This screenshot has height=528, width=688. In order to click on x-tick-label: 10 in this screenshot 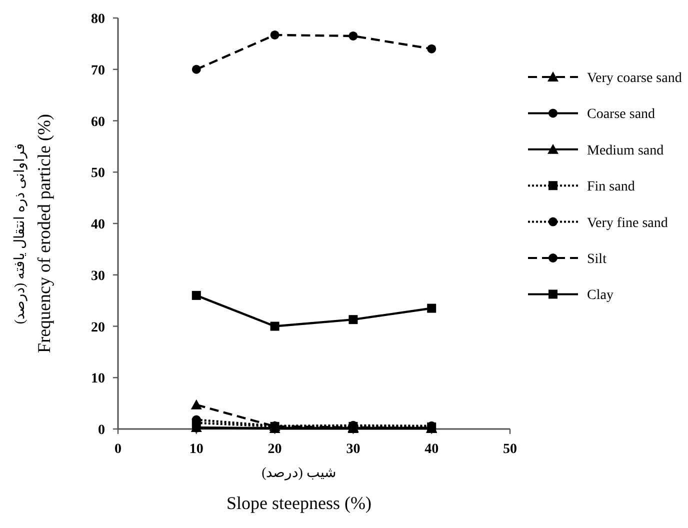, I will do `click(196, 449)`.